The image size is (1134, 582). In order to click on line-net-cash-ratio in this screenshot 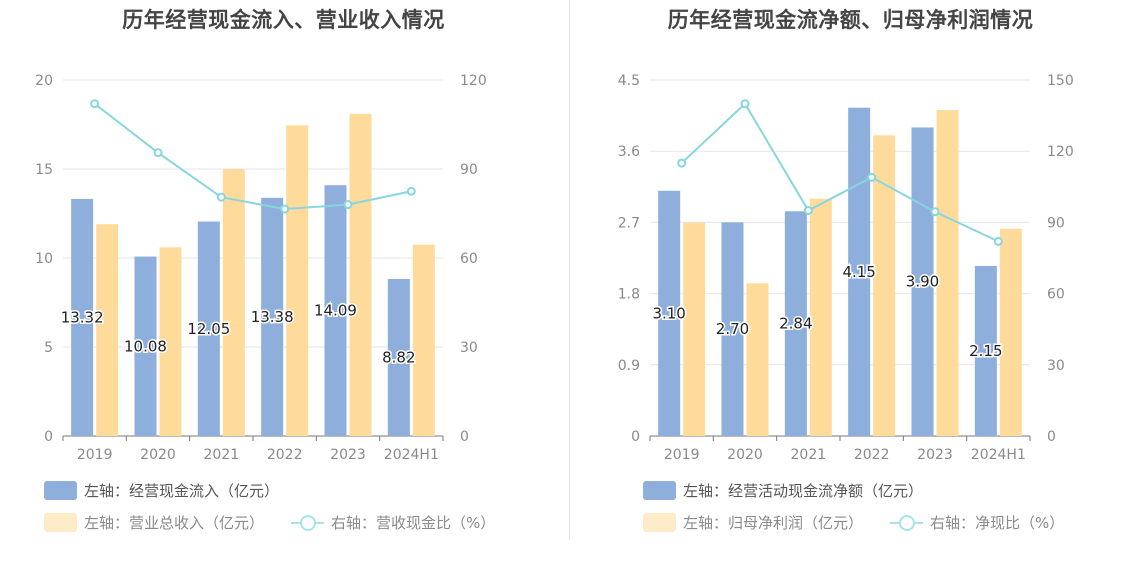, I will do `click(839, 172)`.